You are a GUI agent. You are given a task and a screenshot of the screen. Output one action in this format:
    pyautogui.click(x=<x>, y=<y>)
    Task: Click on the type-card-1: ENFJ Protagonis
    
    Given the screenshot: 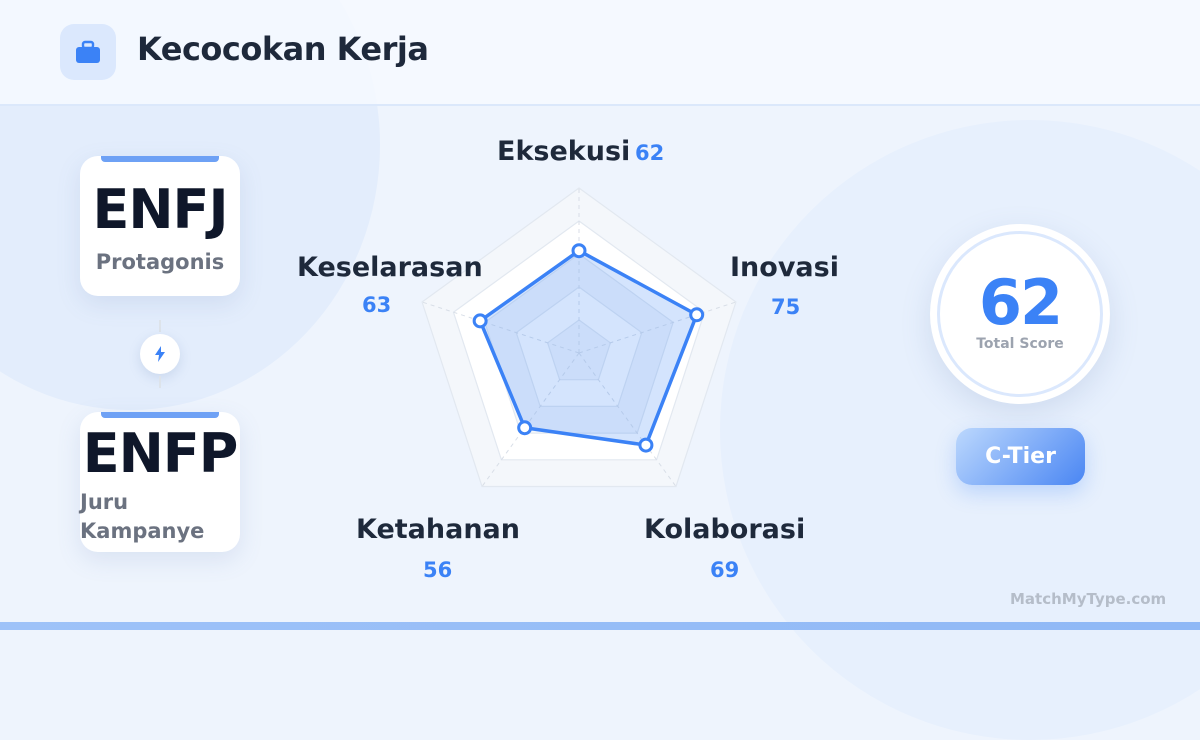 What is the action you would take?
    pyautogui.click(x=160, y=226)
    